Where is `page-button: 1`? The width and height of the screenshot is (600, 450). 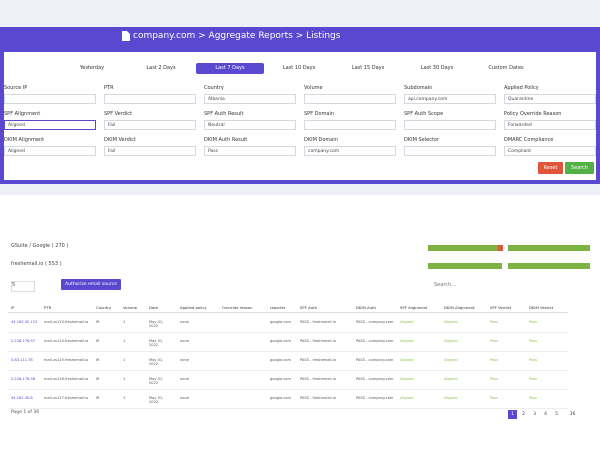
page-button: 1 is located at coordinates (512, 414).